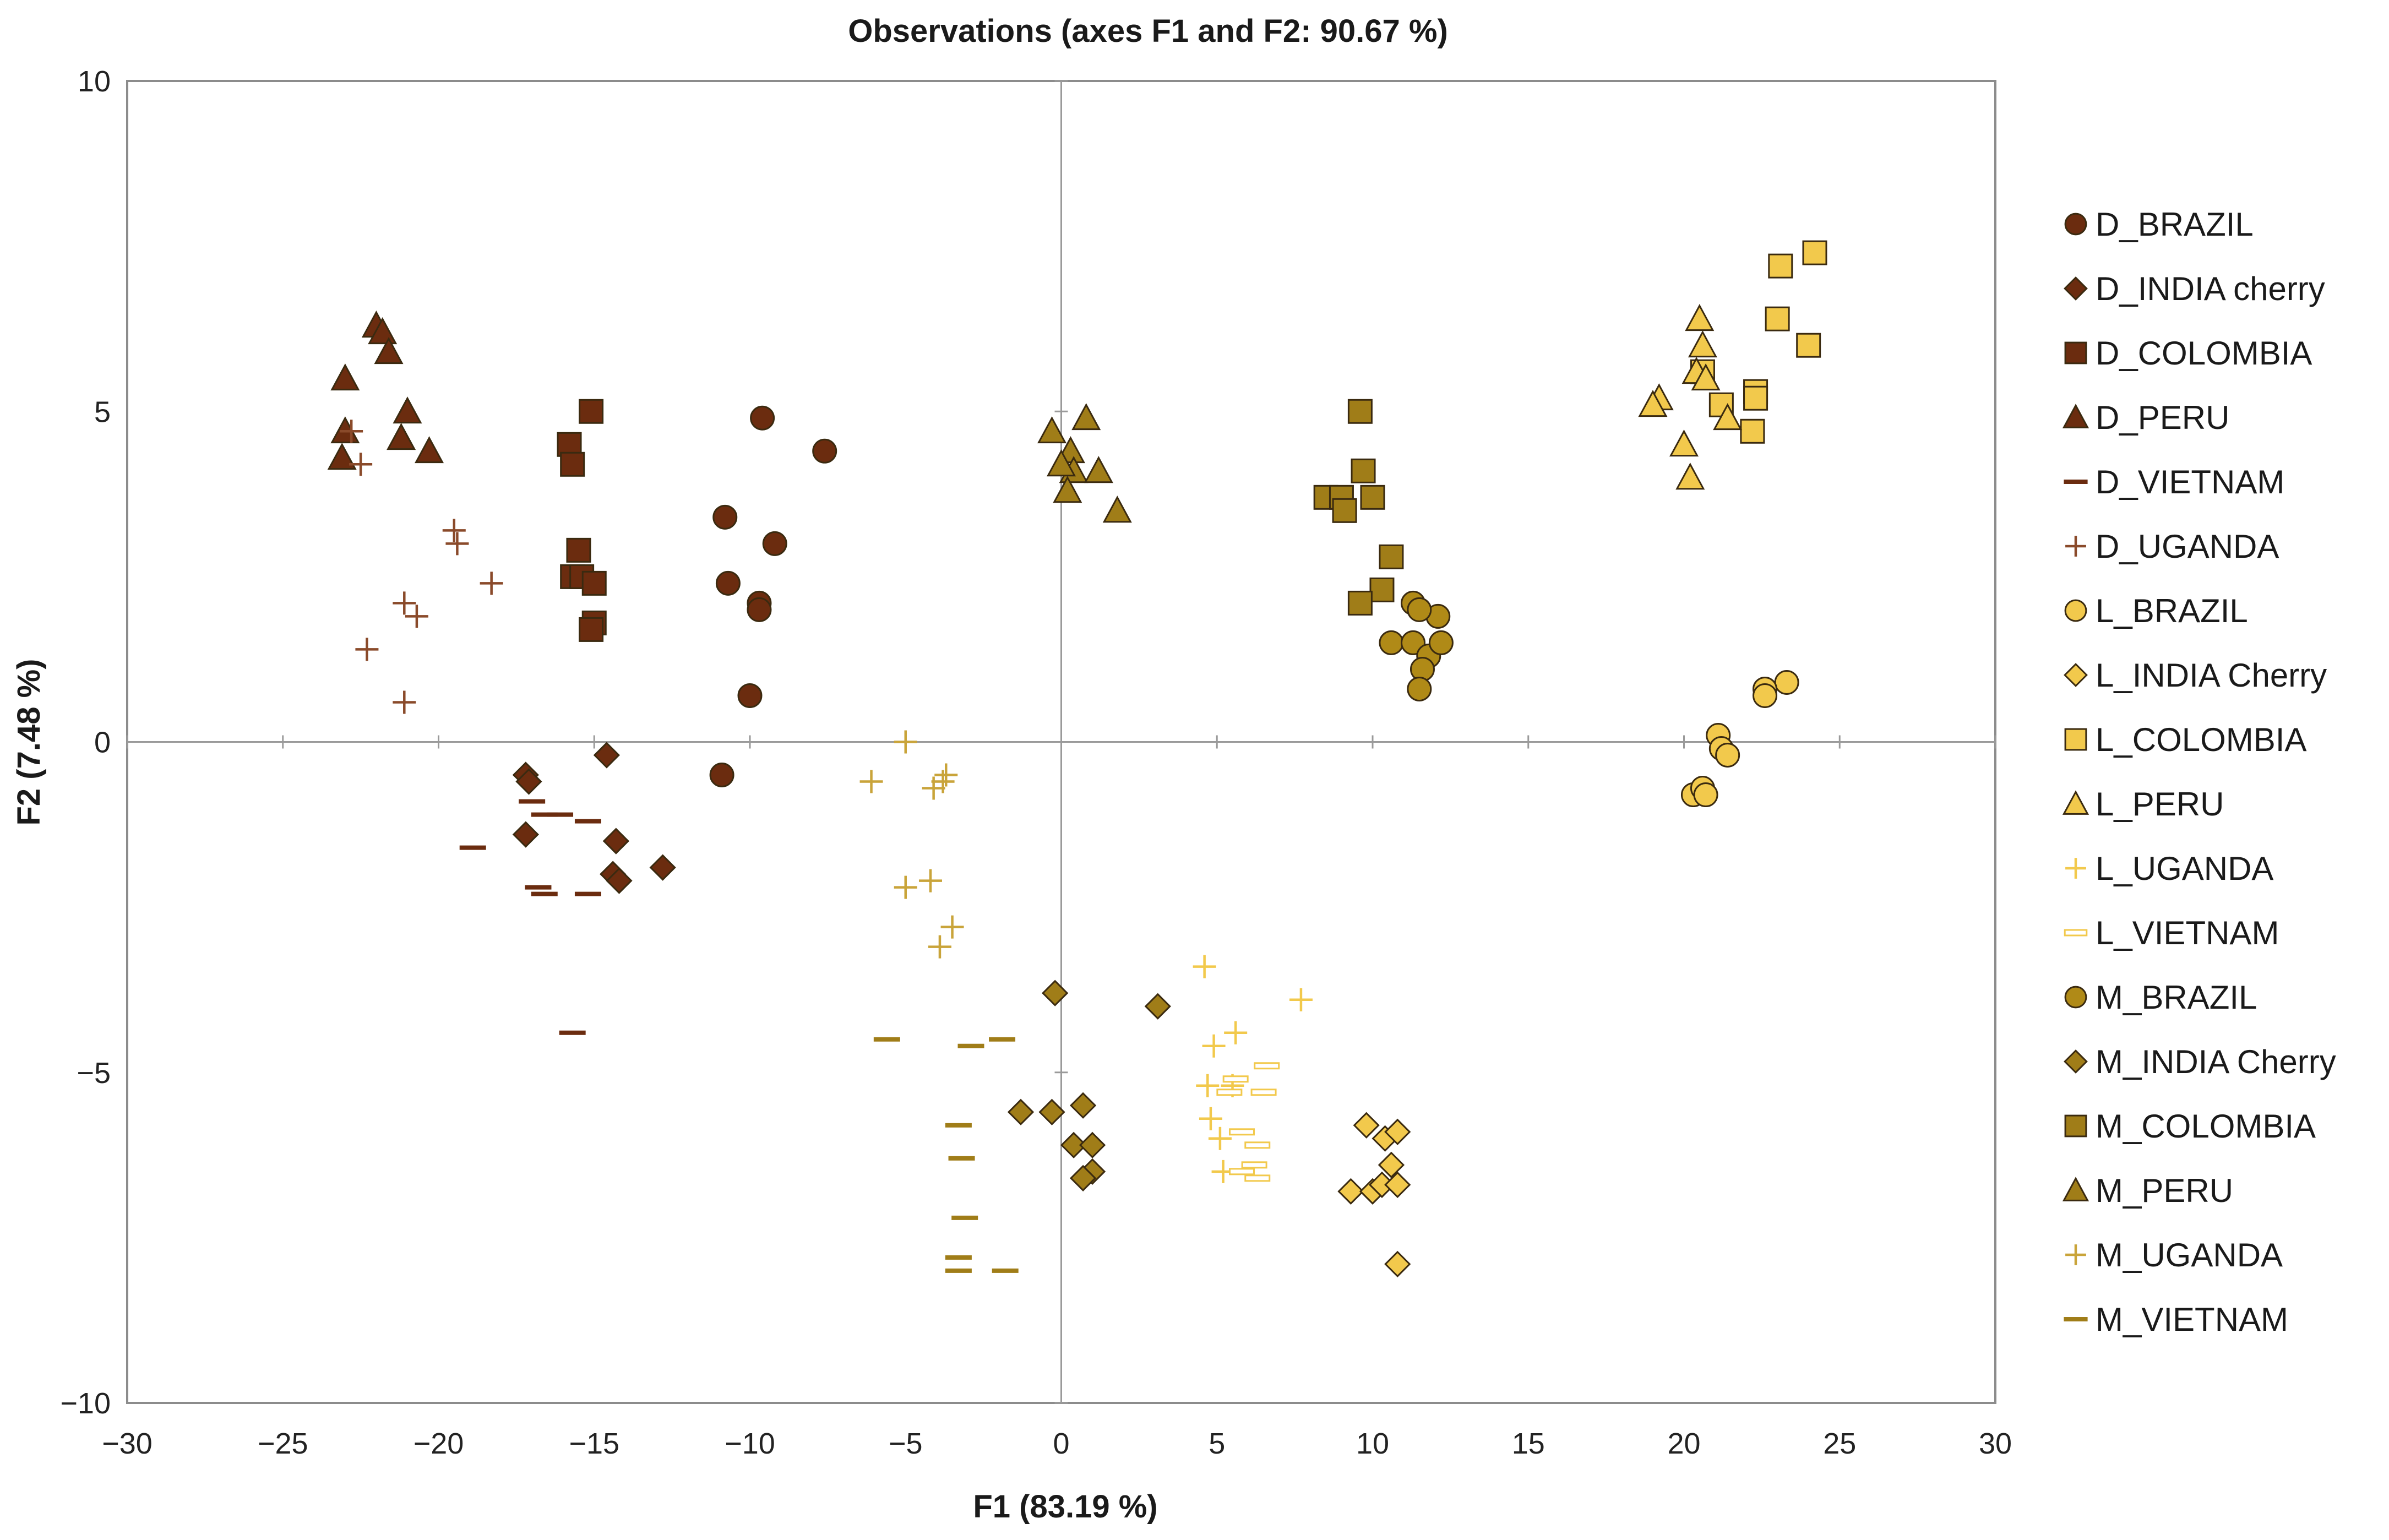 The image size is (2389, 1540). Describe the element at coordinates (1529, 1443) in the screenshot. I see `x-tick-label: 15` at that location.